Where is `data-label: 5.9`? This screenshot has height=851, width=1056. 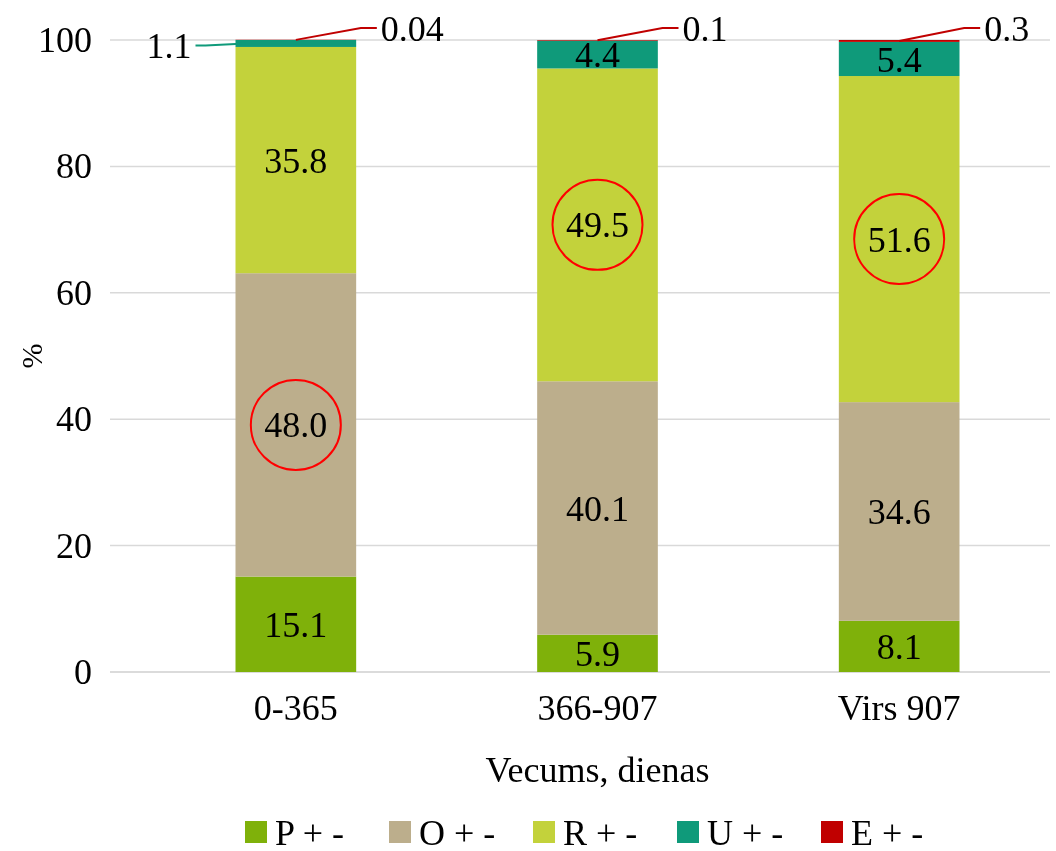 data-label: 5.9 is located at coordinates (597, 653).